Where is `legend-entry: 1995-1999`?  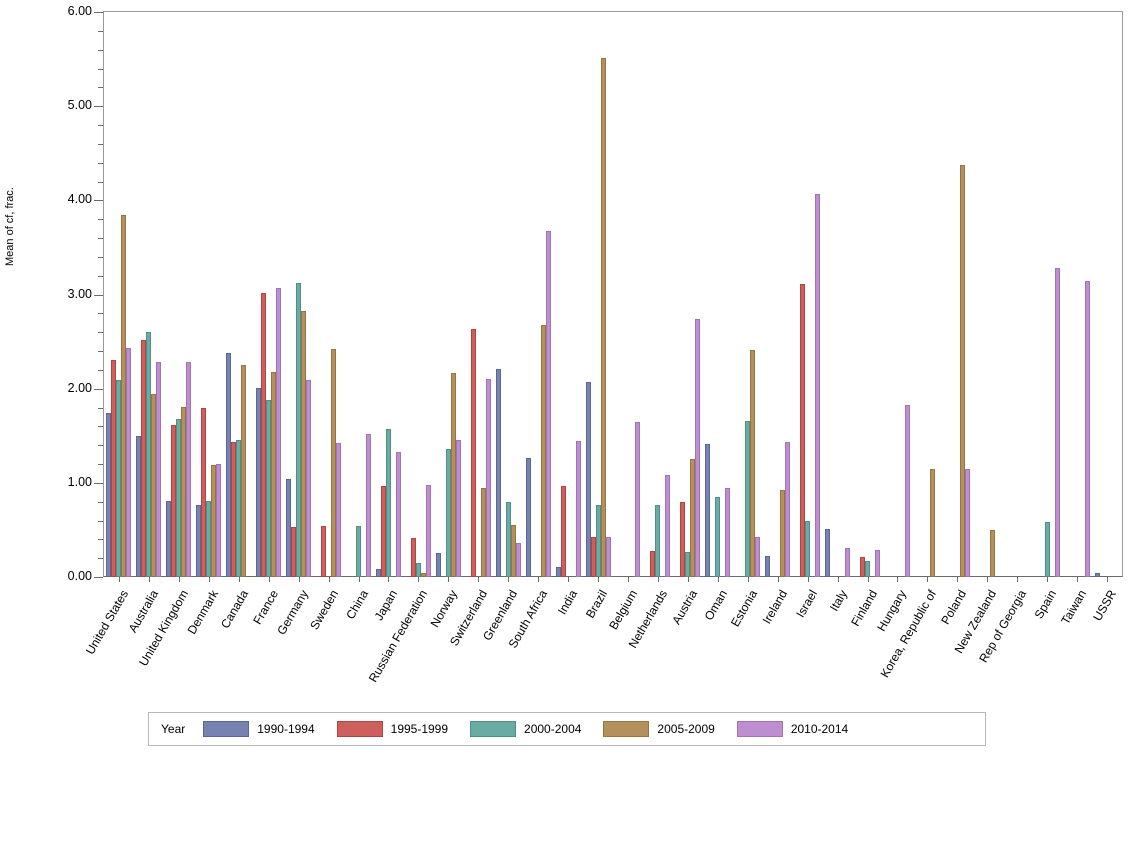 legend-entry: 1995-1999 is located at coordinates (392, 729).